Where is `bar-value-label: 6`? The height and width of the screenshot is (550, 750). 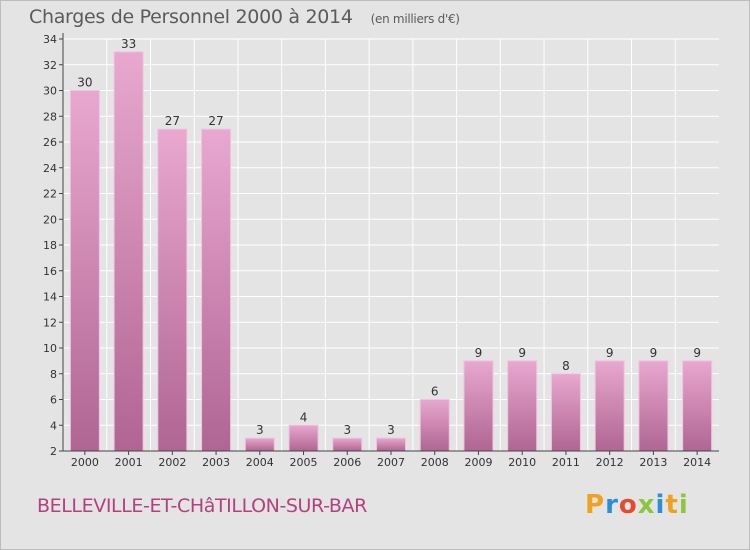 bar-value-label: 6 is located at coordinates (435, 392).